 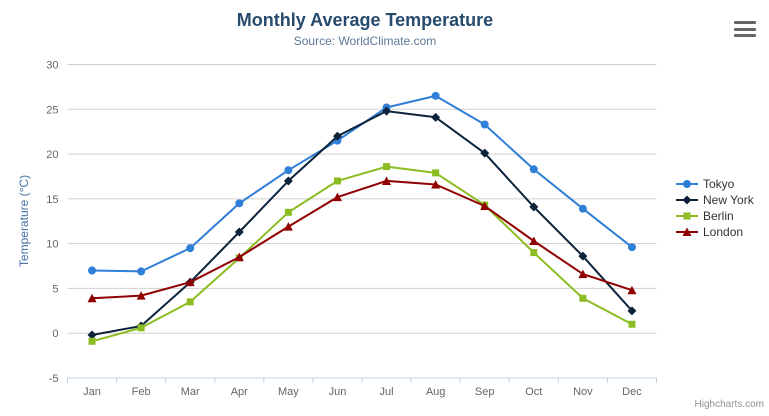 I want to click on yaxis-tick-label: 20, so click(x=52, y=155).